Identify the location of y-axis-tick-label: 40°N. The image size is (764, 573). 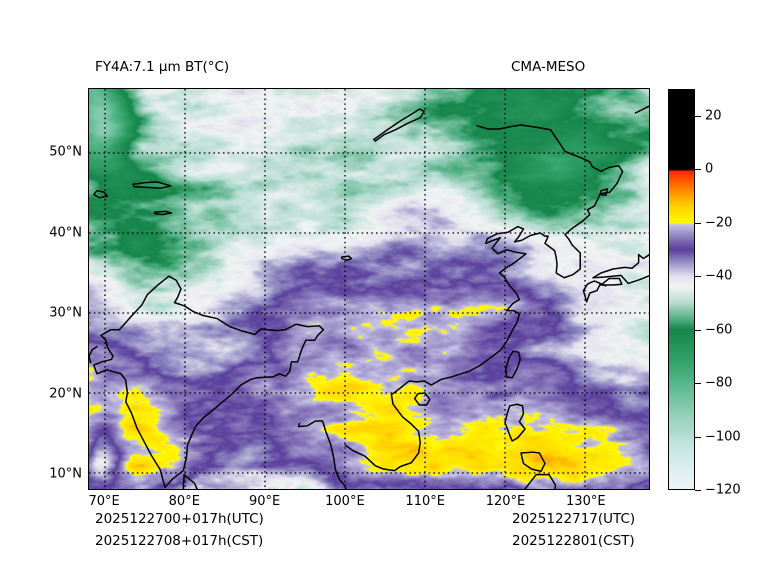
(65, 233).